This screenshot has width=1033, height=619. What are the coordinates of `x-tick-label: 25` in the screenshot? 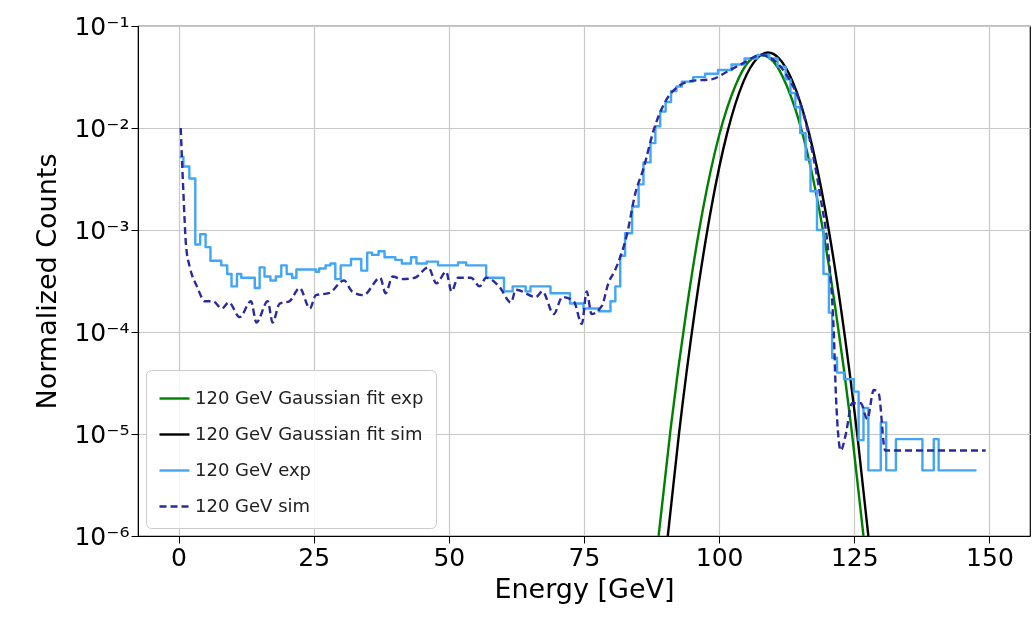 It's located at (314, 557).